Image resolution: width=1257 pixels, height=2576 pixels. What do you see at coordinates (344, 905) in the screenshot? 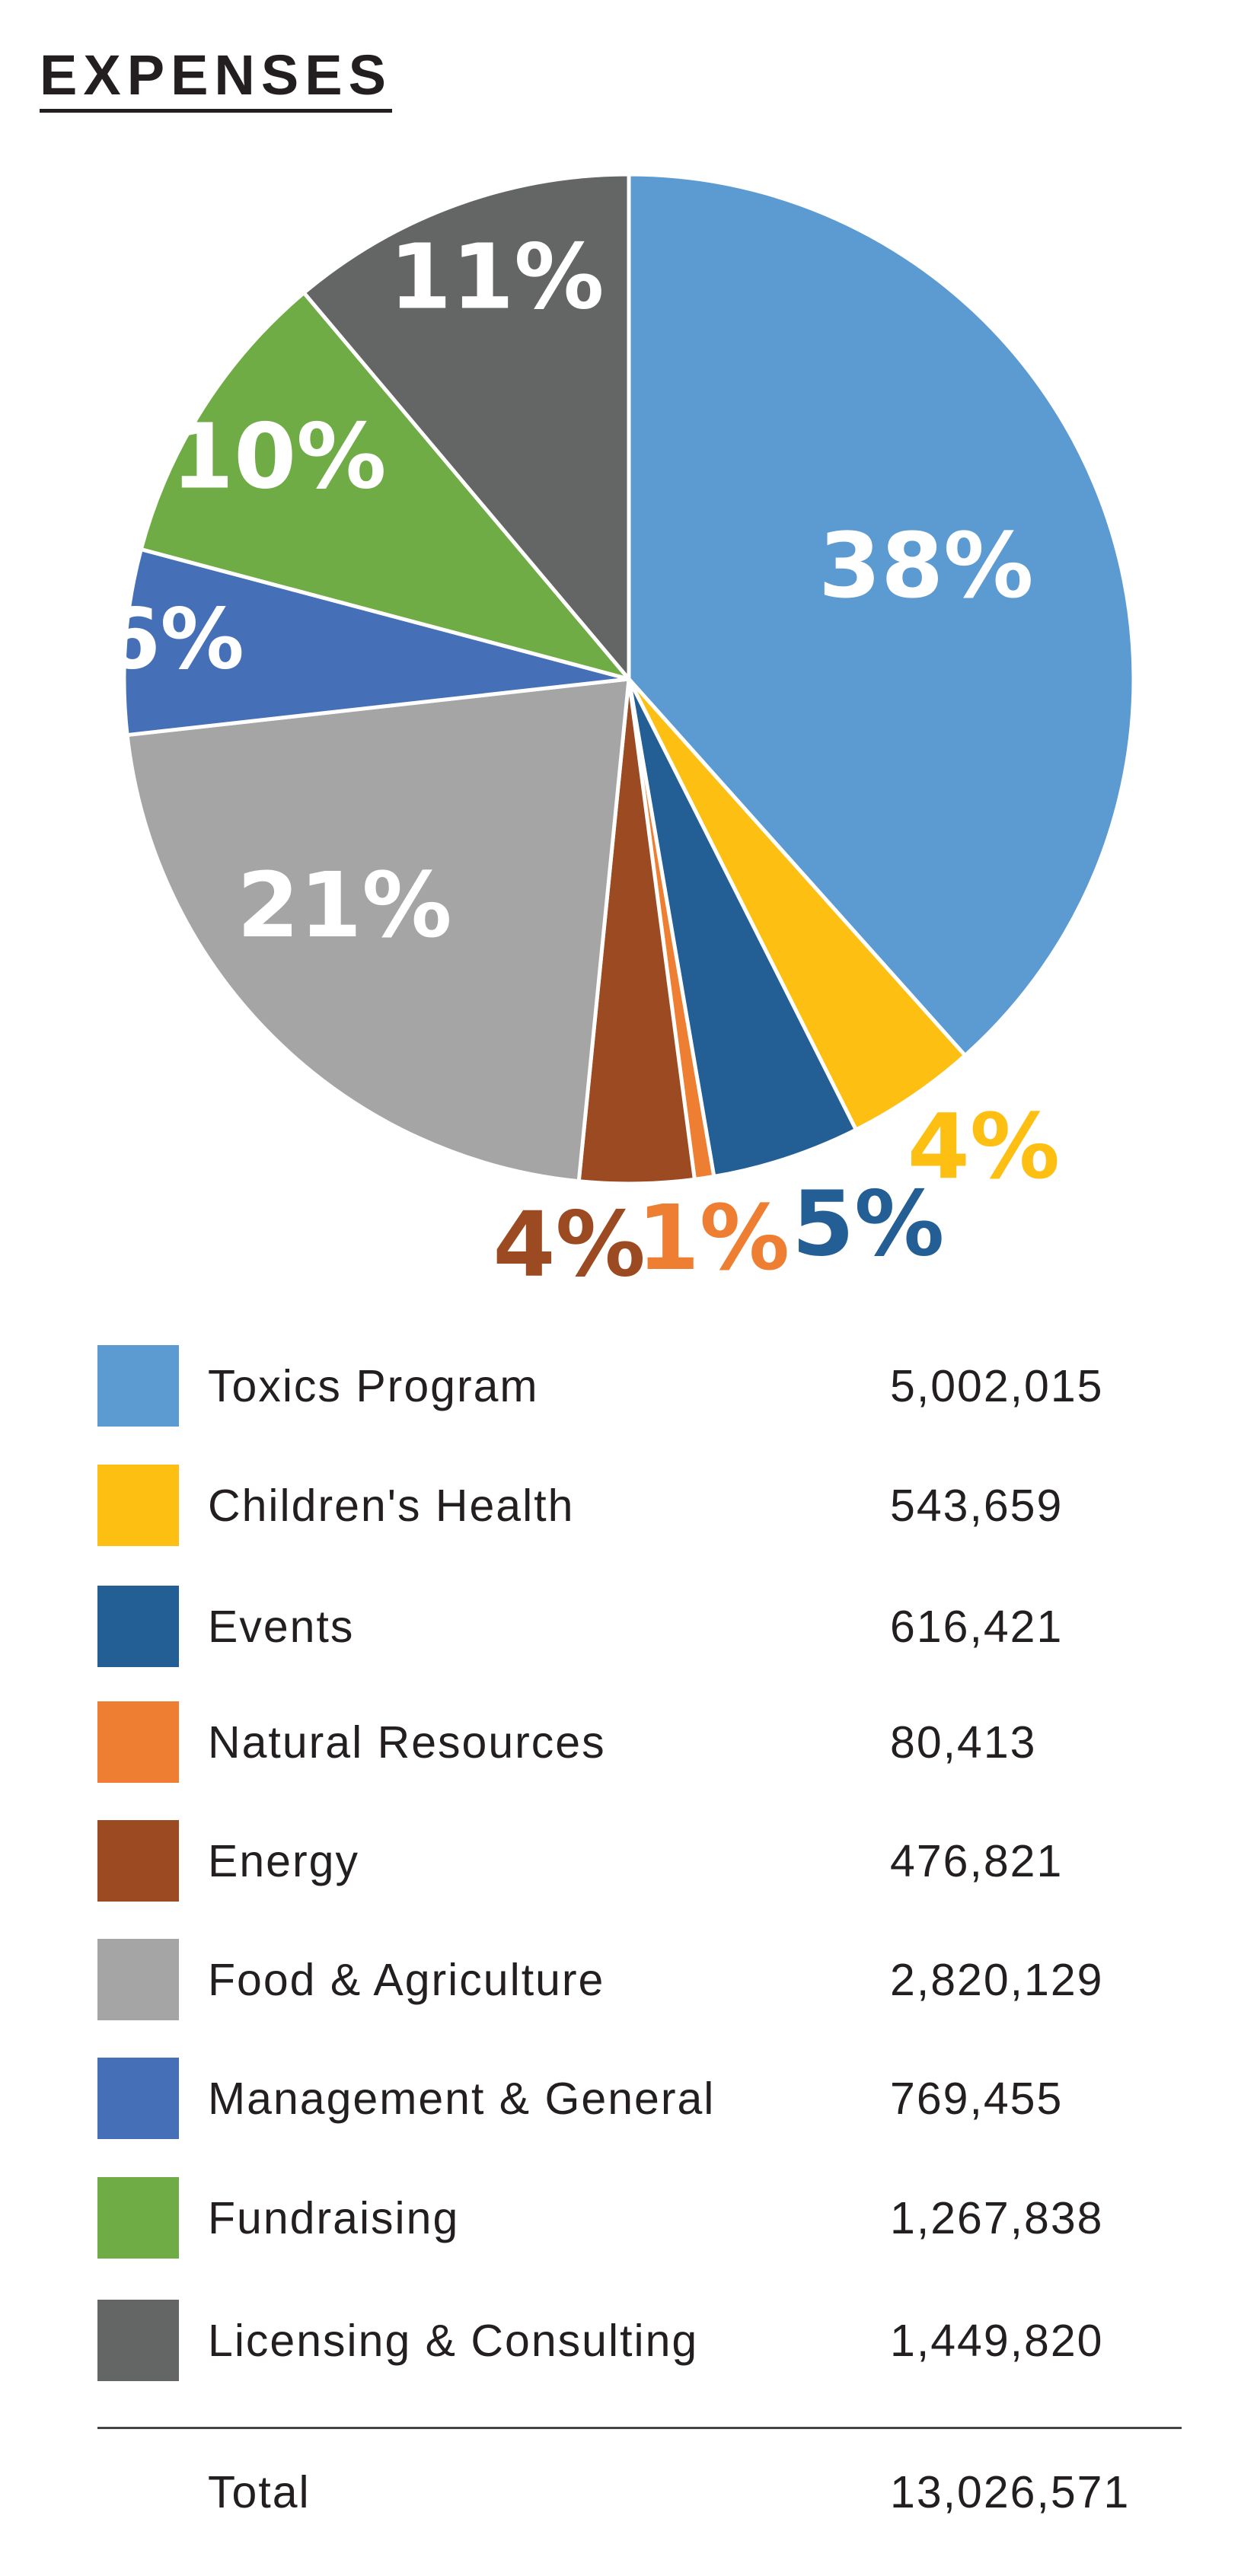
I see `pie-label-food-and-agriculture: 21%` at bounding box center [344, 905].